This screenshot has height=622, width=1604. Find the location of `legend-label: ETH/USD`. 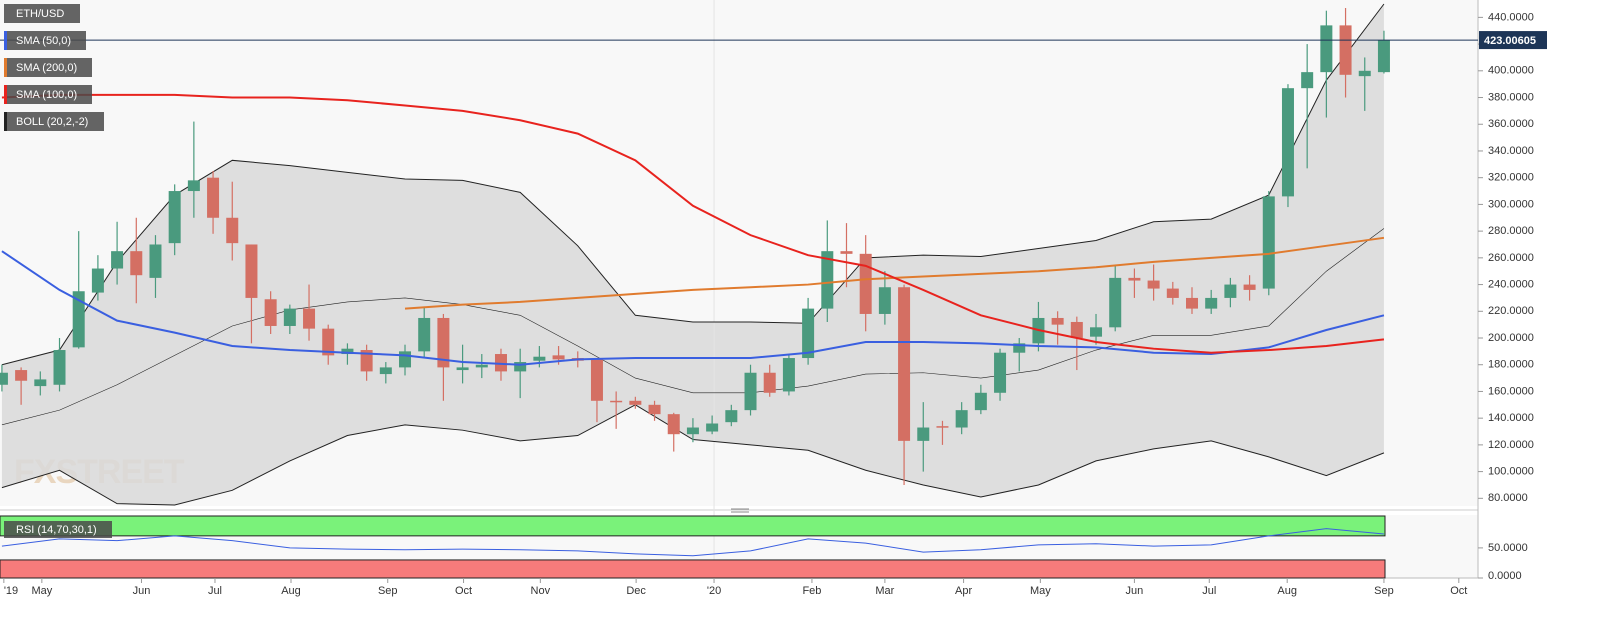

legend-label: ETH/USD is located at coordinates (40, 14).